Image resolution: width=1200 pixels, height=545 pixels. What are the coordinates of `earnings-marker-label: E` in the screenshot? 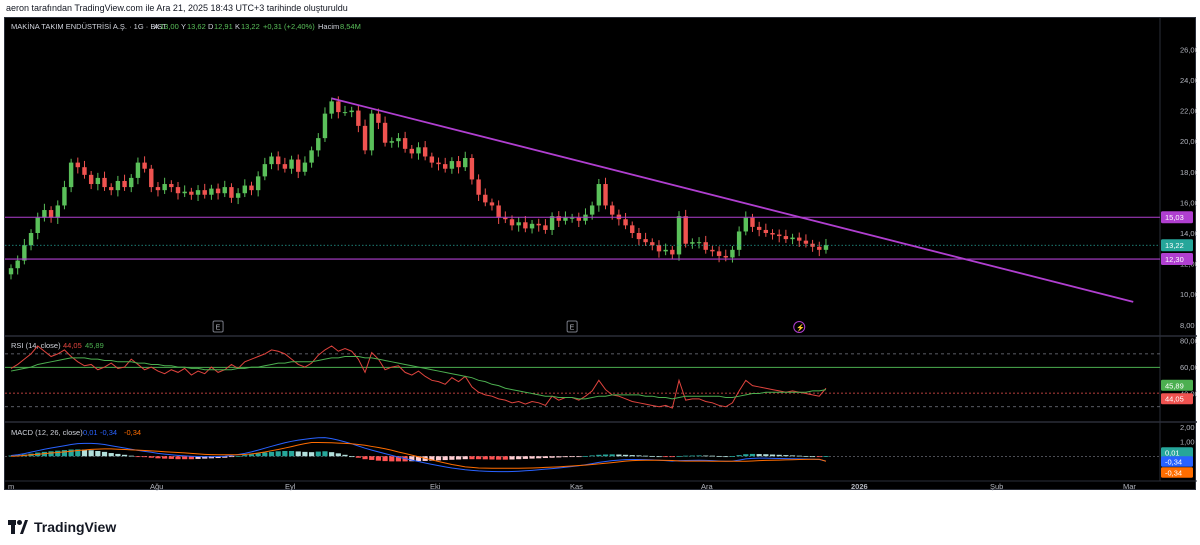 It's located at (218, 328).